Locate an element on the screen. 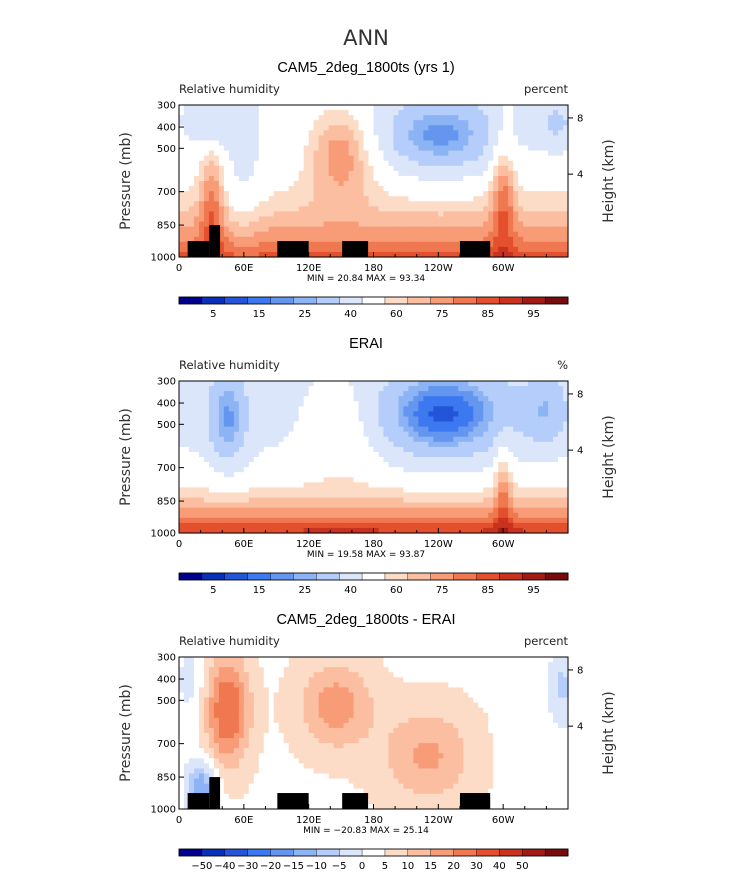  colorbar: 5 15 25 40 60 75 85 95 is located at coordinates (373, 308).